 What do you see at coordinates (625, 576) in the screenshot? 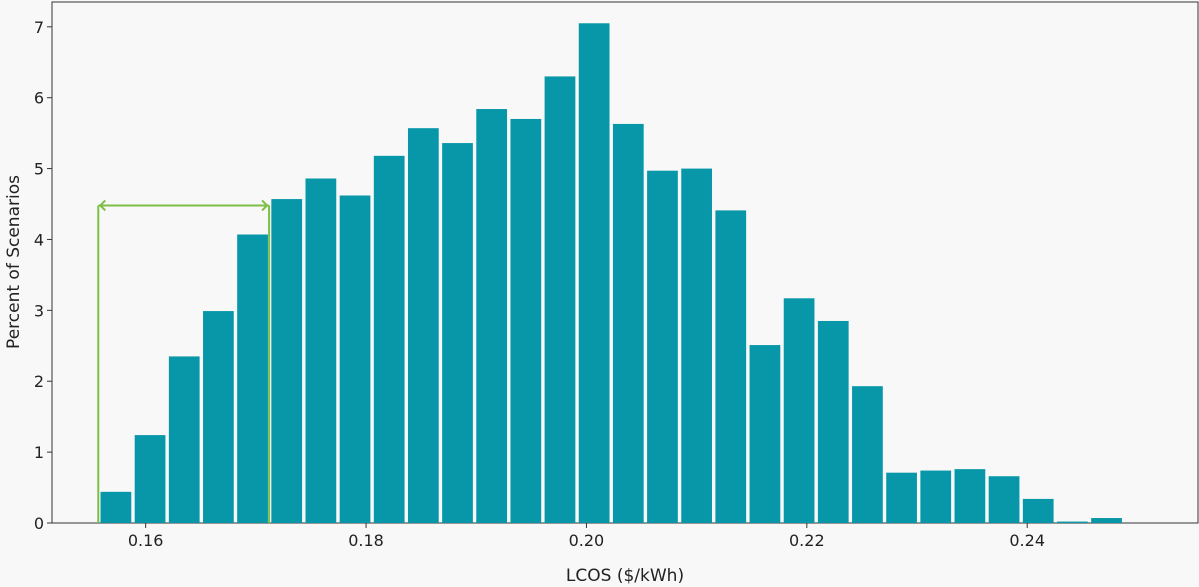
I see `x-axis-label: LCOS ($/kWh)` at bounding box center [625, 576].